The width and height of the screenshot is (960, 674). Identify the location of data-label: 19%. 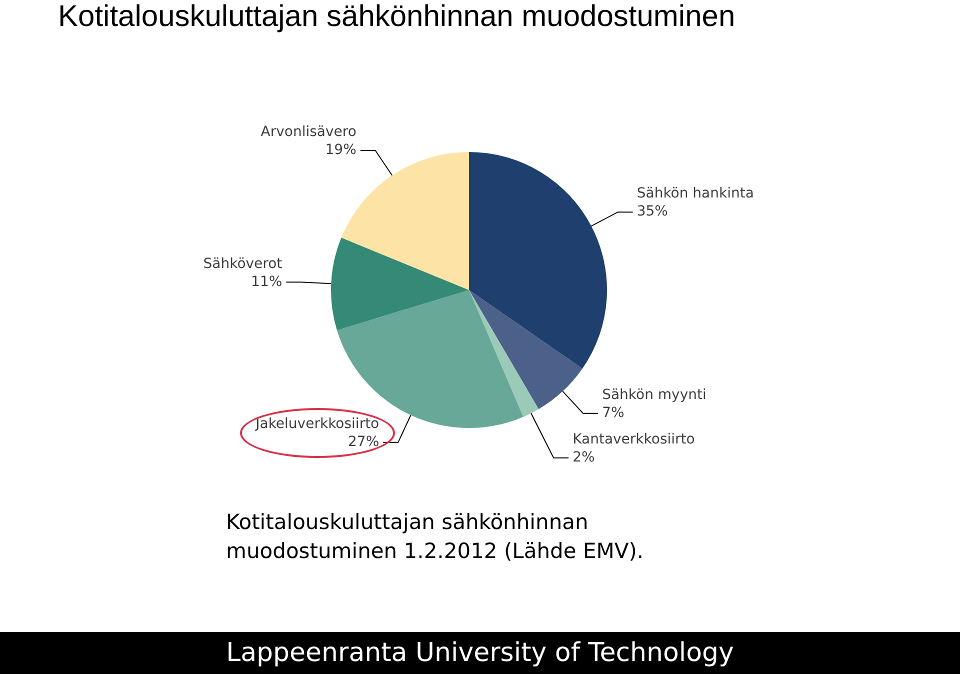
(340, 150).